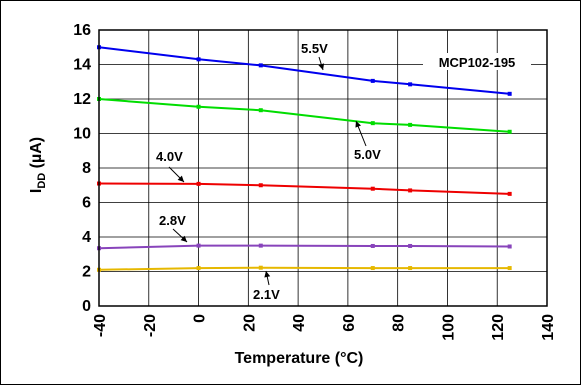  I want to click on x-tick-label: 40, so click(299, 323).